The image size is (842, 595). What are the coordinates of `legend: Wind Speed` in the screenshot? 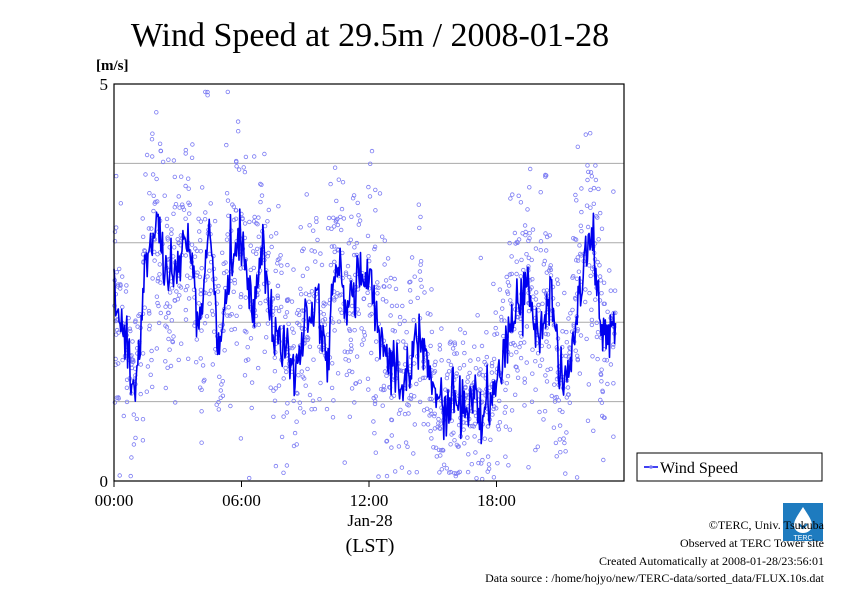 It's located at (729, 467).